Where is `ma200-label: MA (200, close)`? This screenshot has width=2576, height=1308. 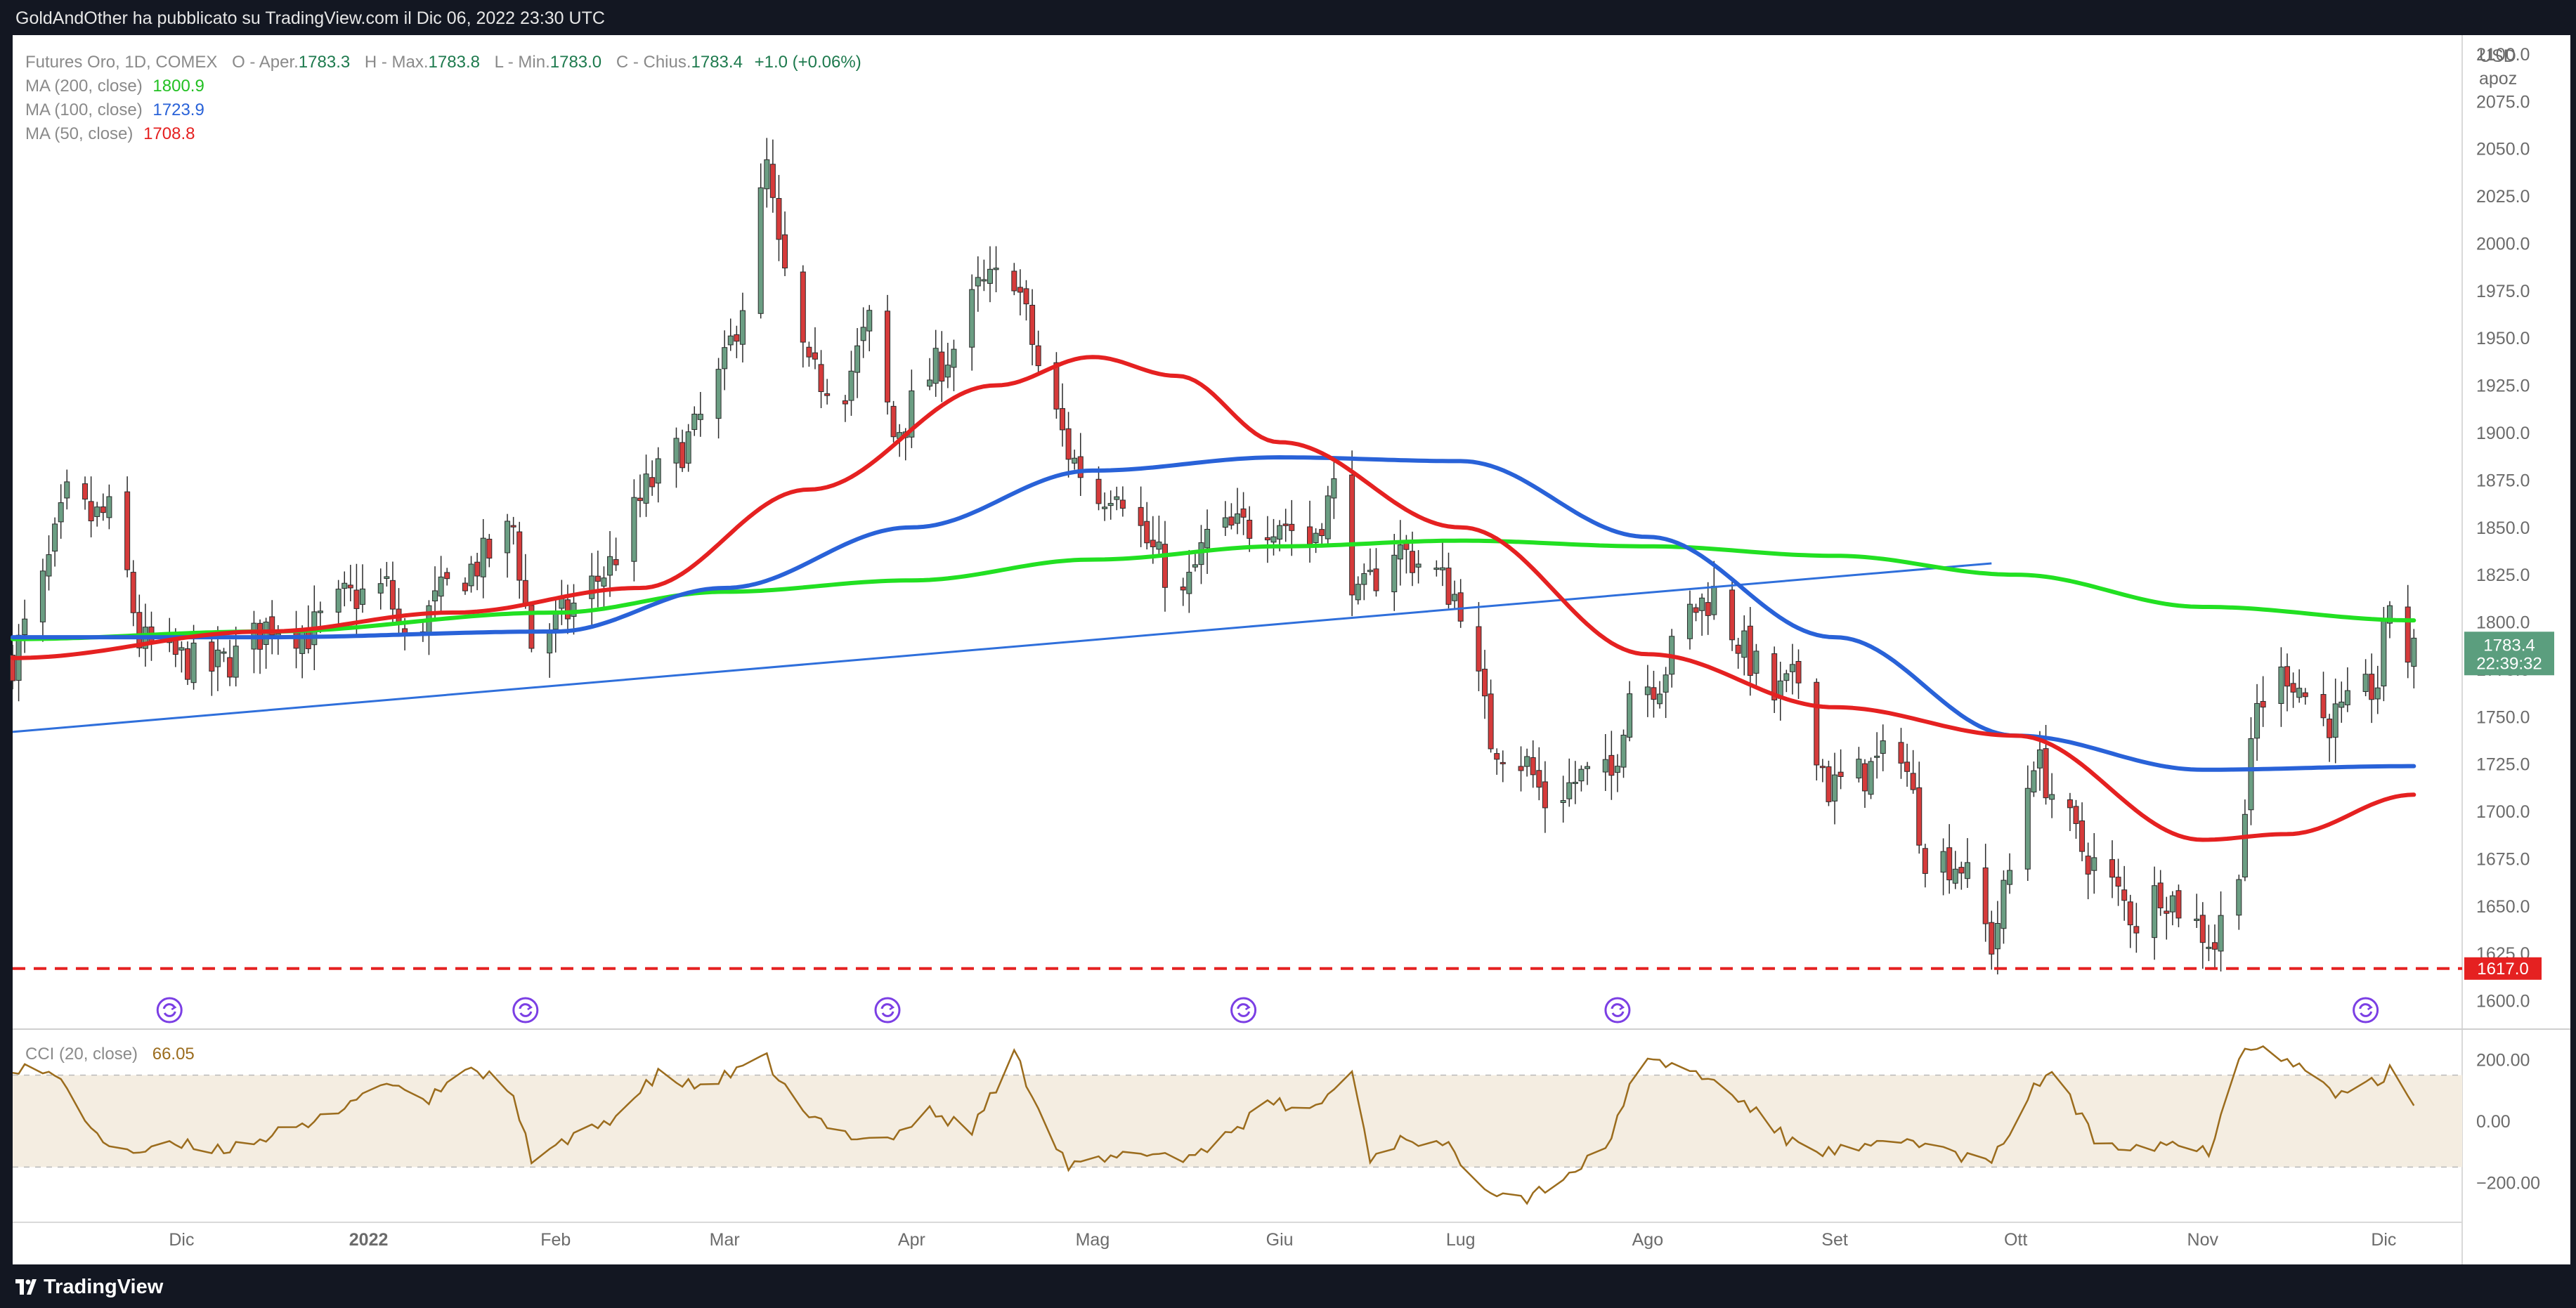 ma200-label: MA (200, close) is located at coordinates (84, 87).